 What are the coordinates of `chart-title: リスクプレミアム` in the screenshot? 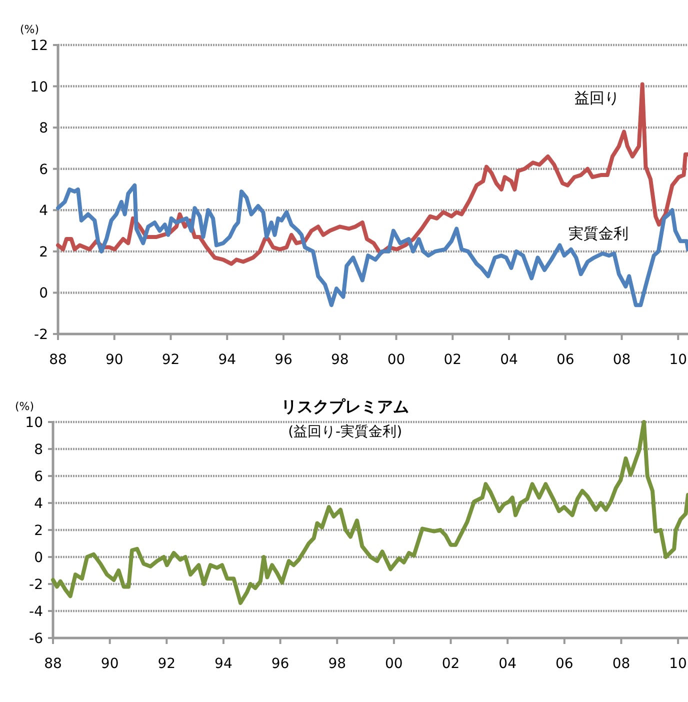 It's located at (345, 406).